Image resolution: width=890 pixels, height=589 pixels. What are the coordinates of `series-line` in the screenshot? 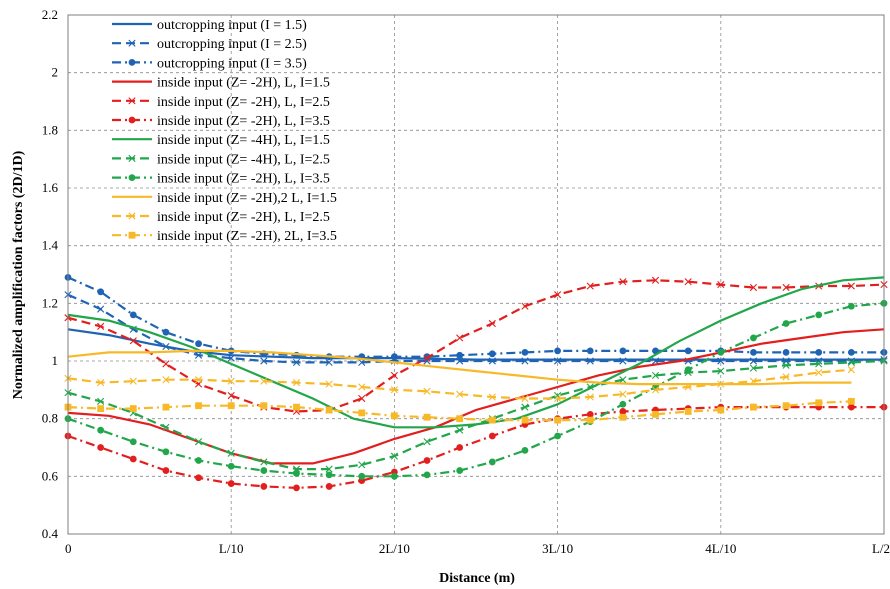 It's located at (475, 447).